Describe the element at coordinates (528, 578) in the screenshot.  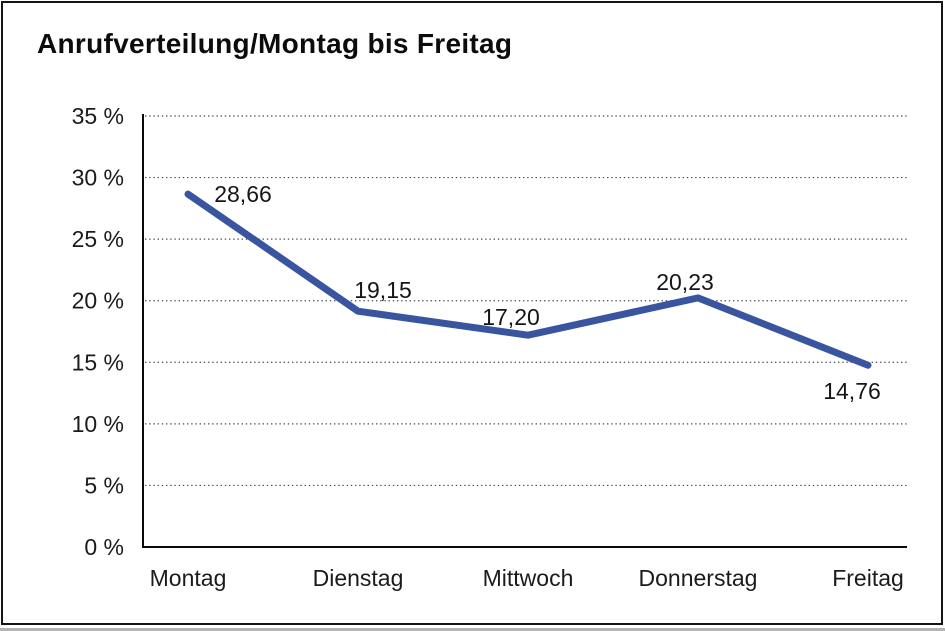
I see `x-category-label: Mittwoch` at that location.